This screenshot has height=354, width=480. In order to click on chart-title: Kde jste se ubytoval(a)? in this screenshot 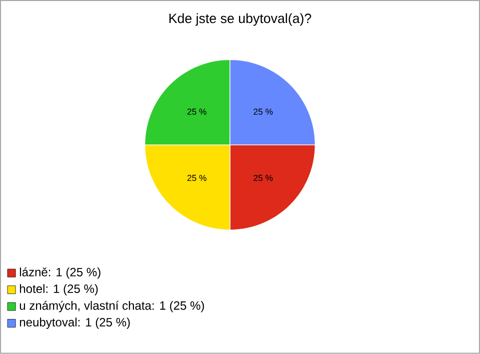, I will do `click(240, 19)`.